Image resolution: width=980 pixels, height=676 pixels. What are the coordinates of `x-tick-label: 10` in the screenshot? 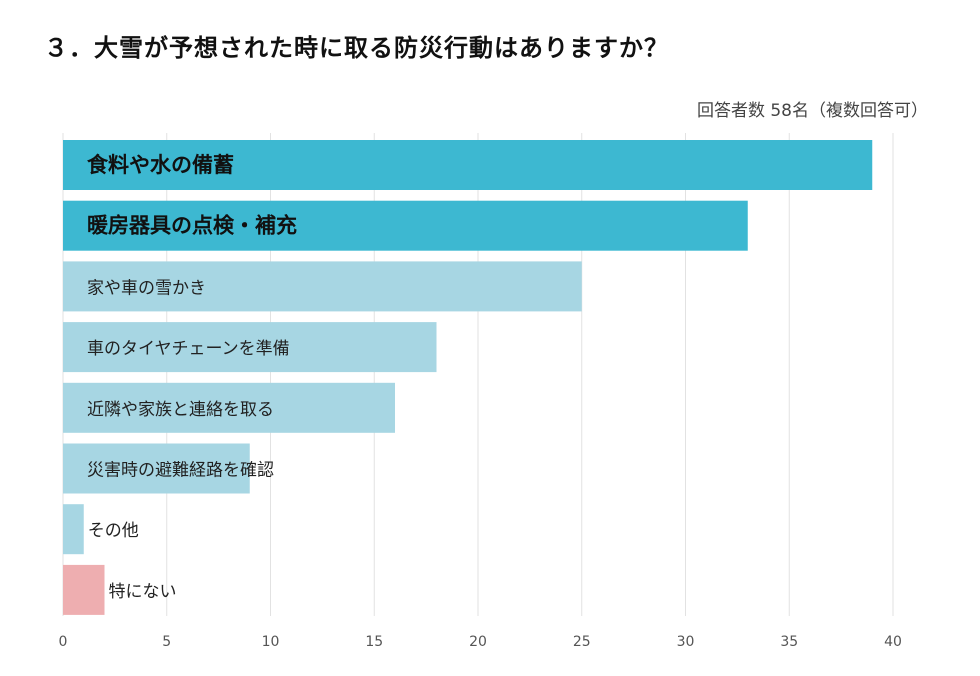 It's located at (271, 642).